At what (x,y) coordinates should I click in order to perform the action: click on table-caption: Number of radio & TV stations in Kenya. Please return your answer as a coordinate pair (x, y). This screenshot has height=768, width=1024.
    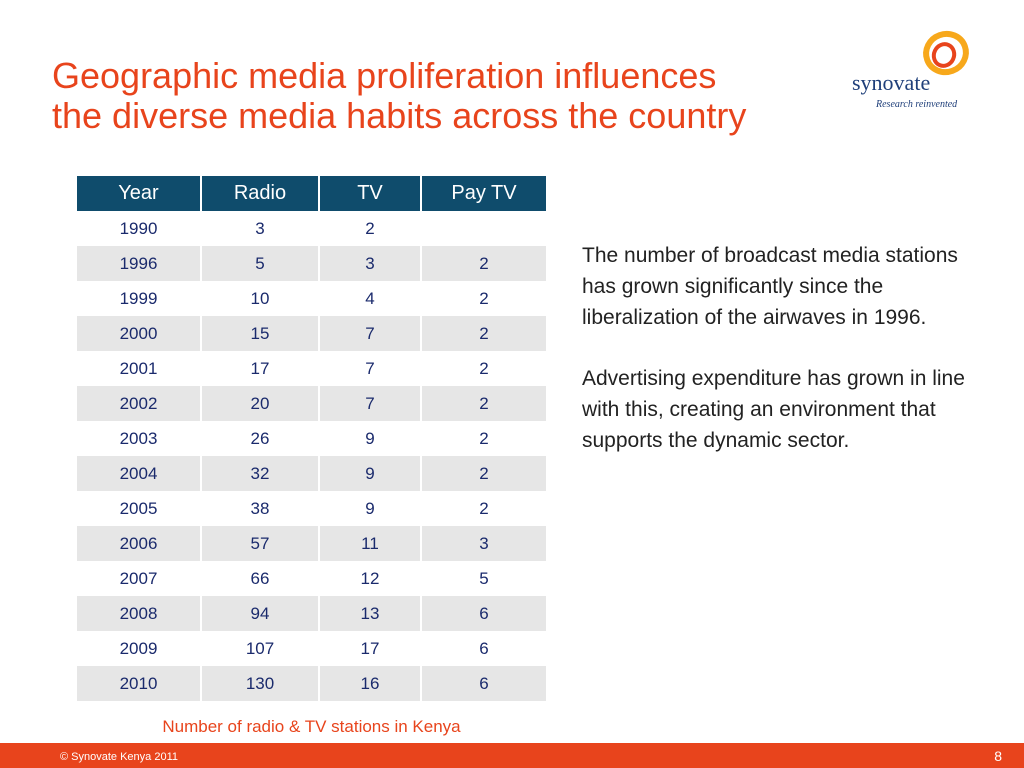
    Looking at the image, I should click on (311, 726).